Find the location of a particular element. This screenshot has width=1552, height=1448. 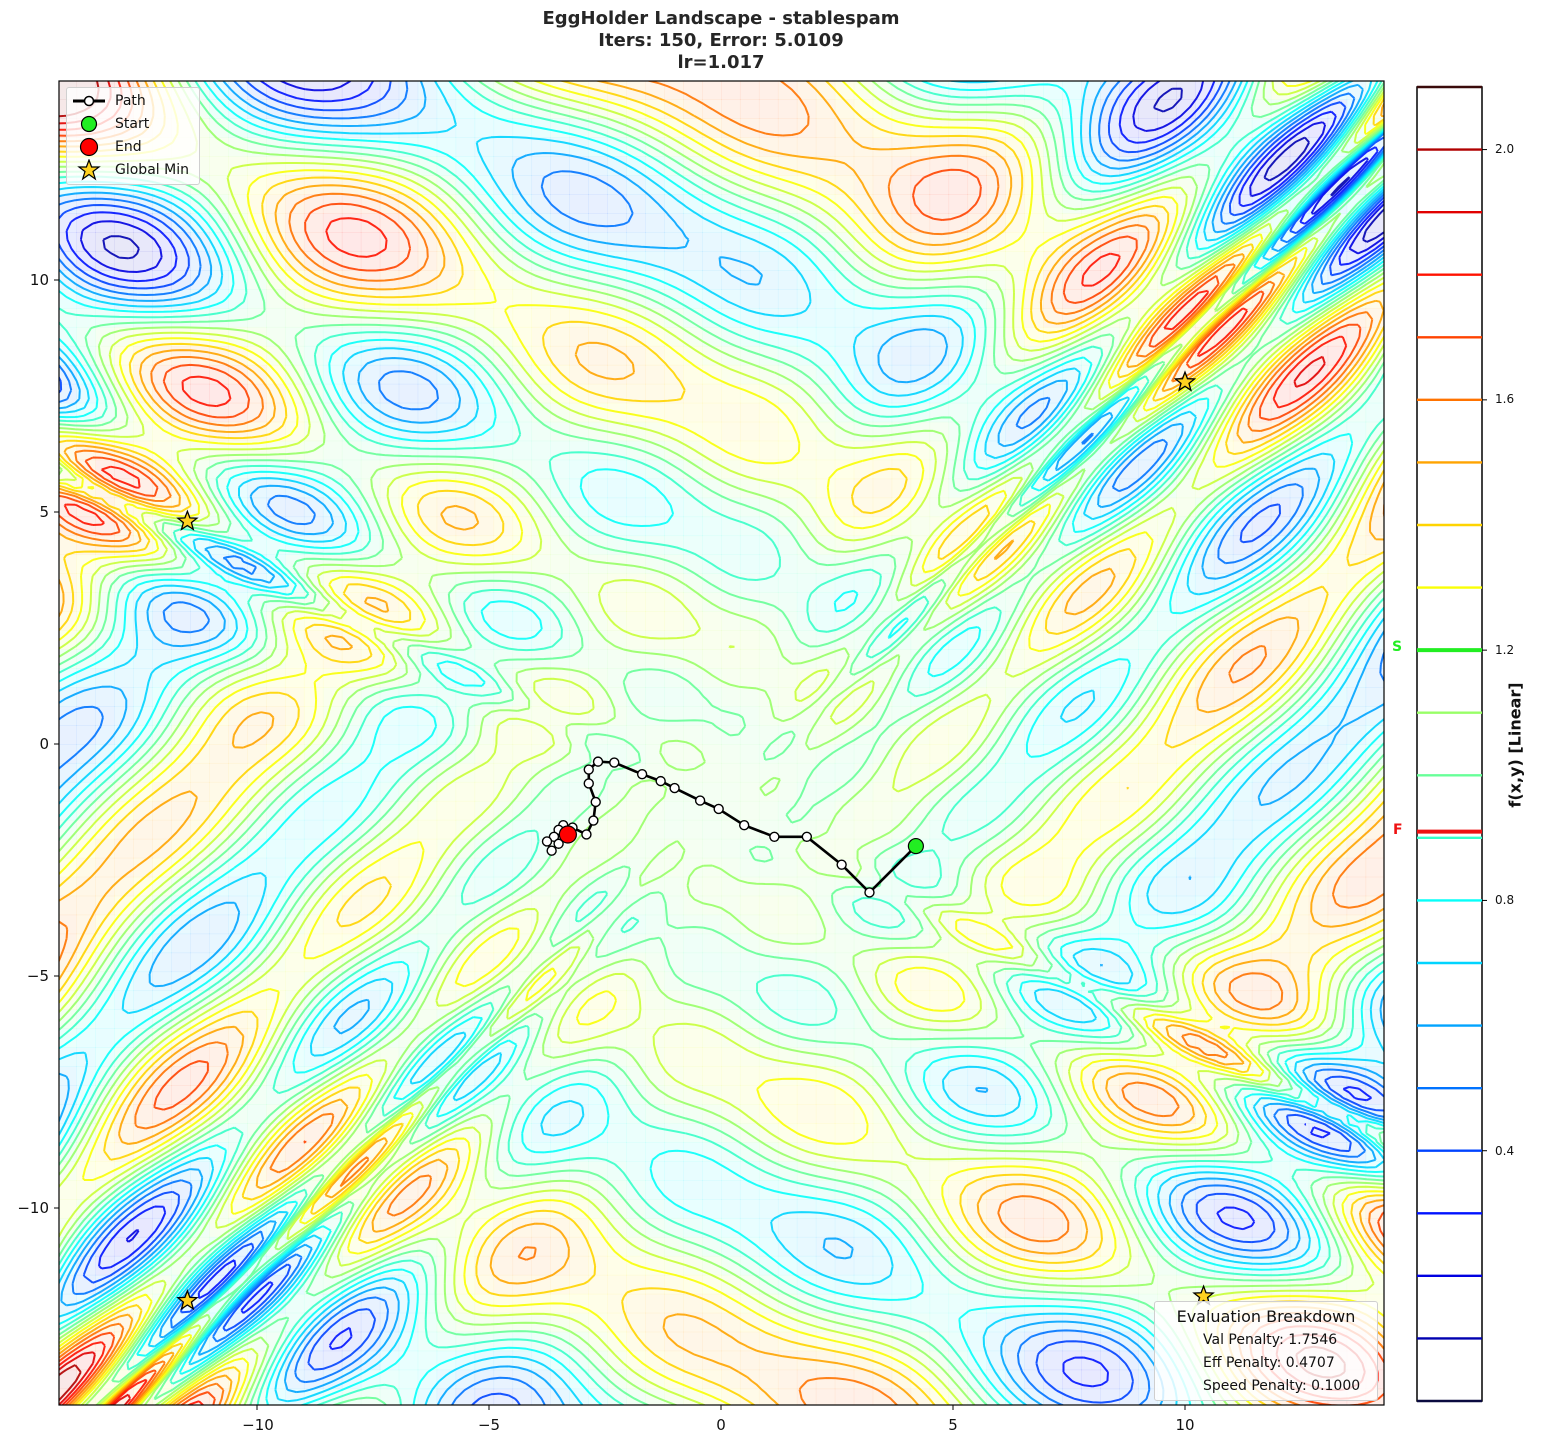

legend-label: Path is located at coordinates (130, 101).